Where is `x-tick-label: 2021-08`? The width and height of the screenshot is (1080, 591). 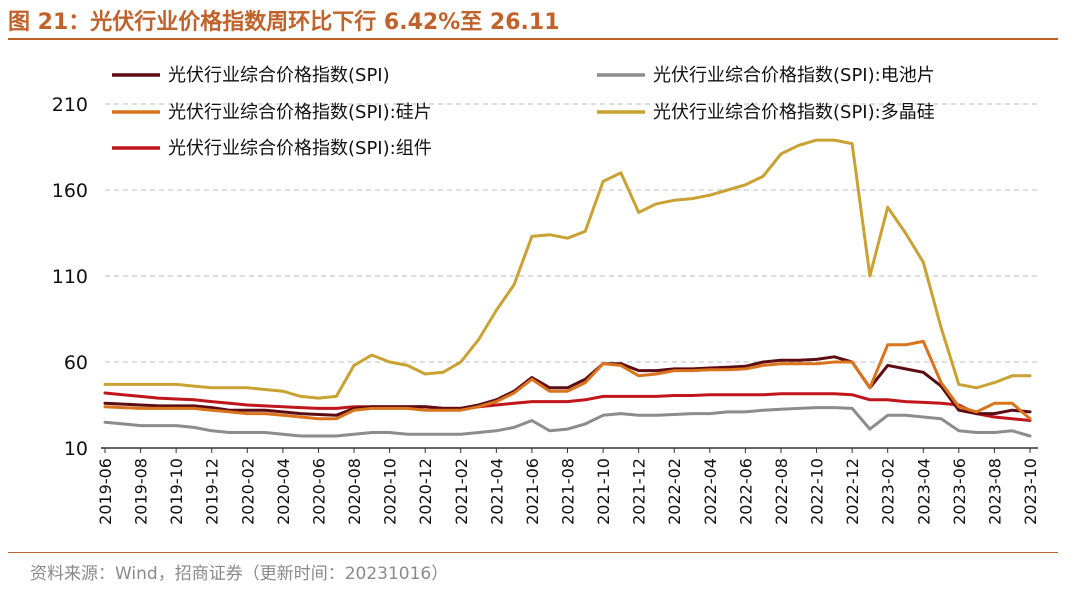
x-tick-label: 2021-08 is located at coordinates (568, 491).